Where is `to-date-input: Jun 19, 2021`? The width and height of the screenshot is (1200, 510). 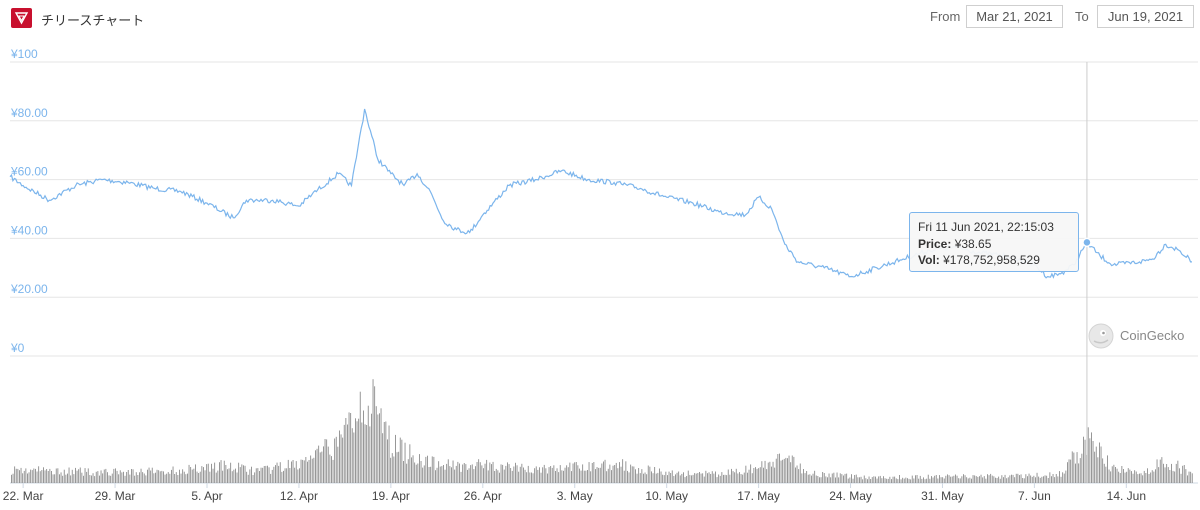
to-date-input: Jun 19, 2021 is located at coordinates (1145, 16).